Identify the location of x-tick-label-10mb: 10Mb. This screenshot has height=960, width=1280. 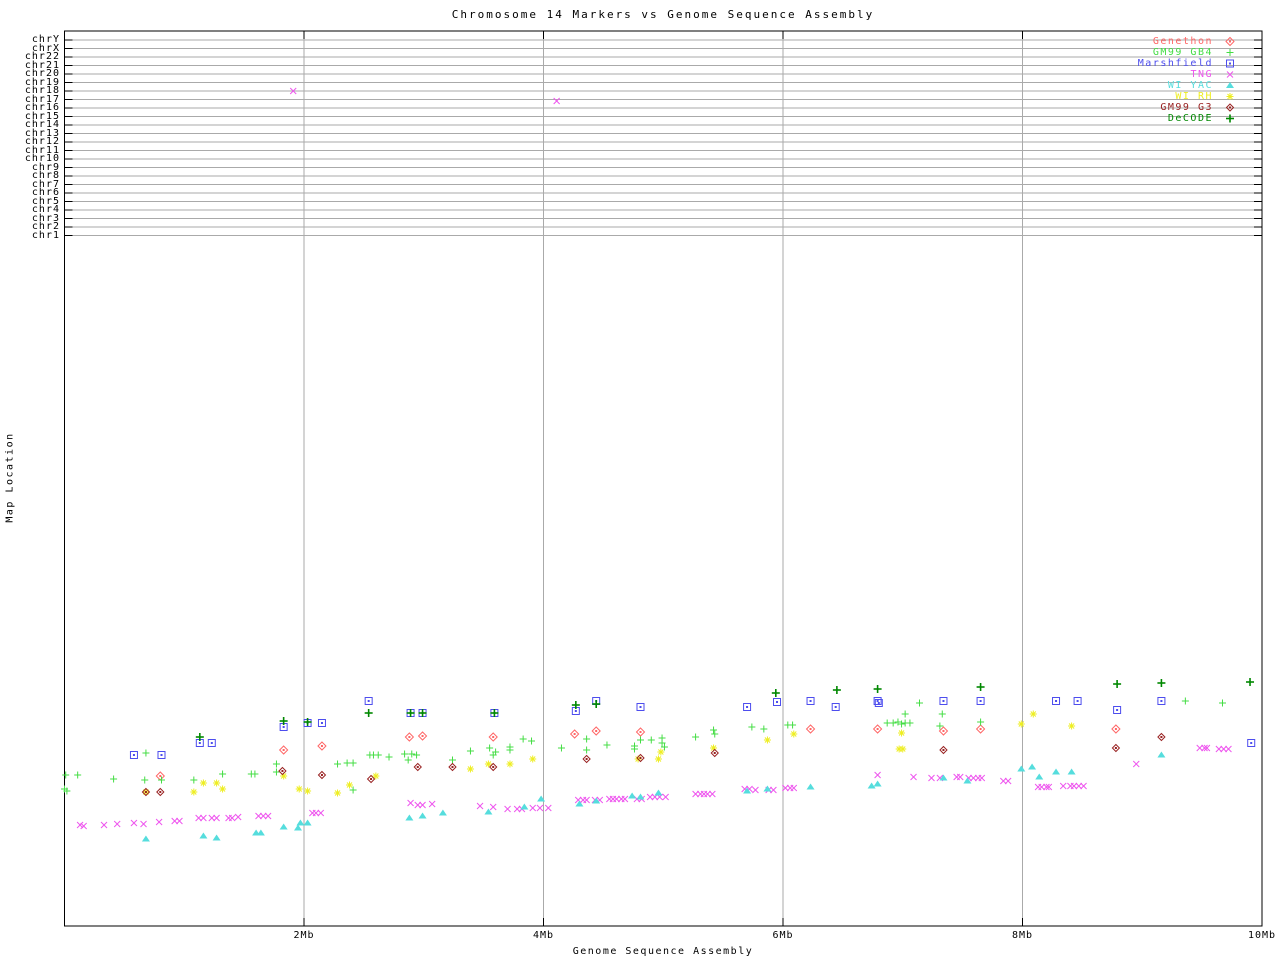
(1262, 935).